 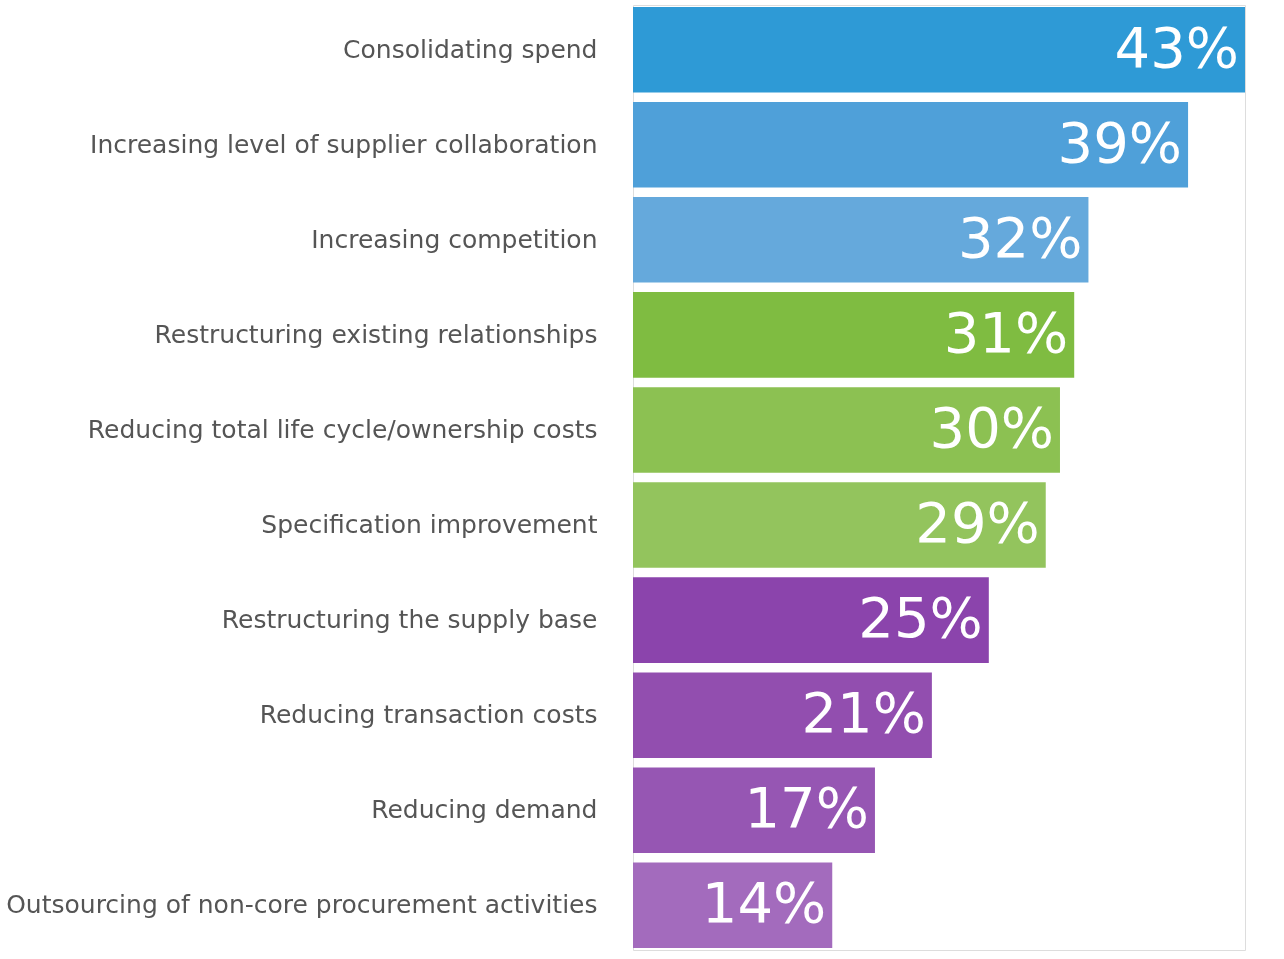 I want to click on y-tick-label: Reducing demand, so click(x=484, y=810).